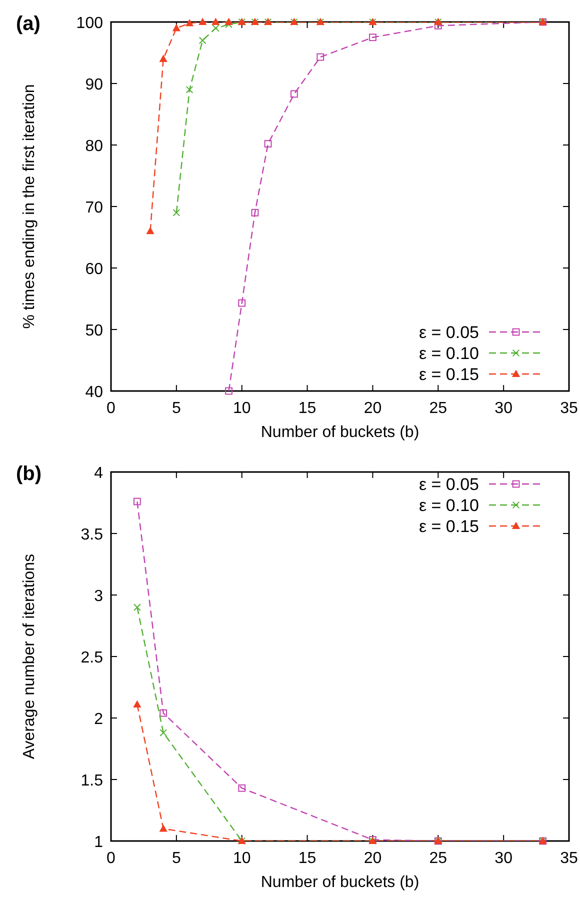  What do you see at coordinates (92, 781) in the screenshot?
I see `y-tick-label: 1.5` at bounding box center [92, 781].